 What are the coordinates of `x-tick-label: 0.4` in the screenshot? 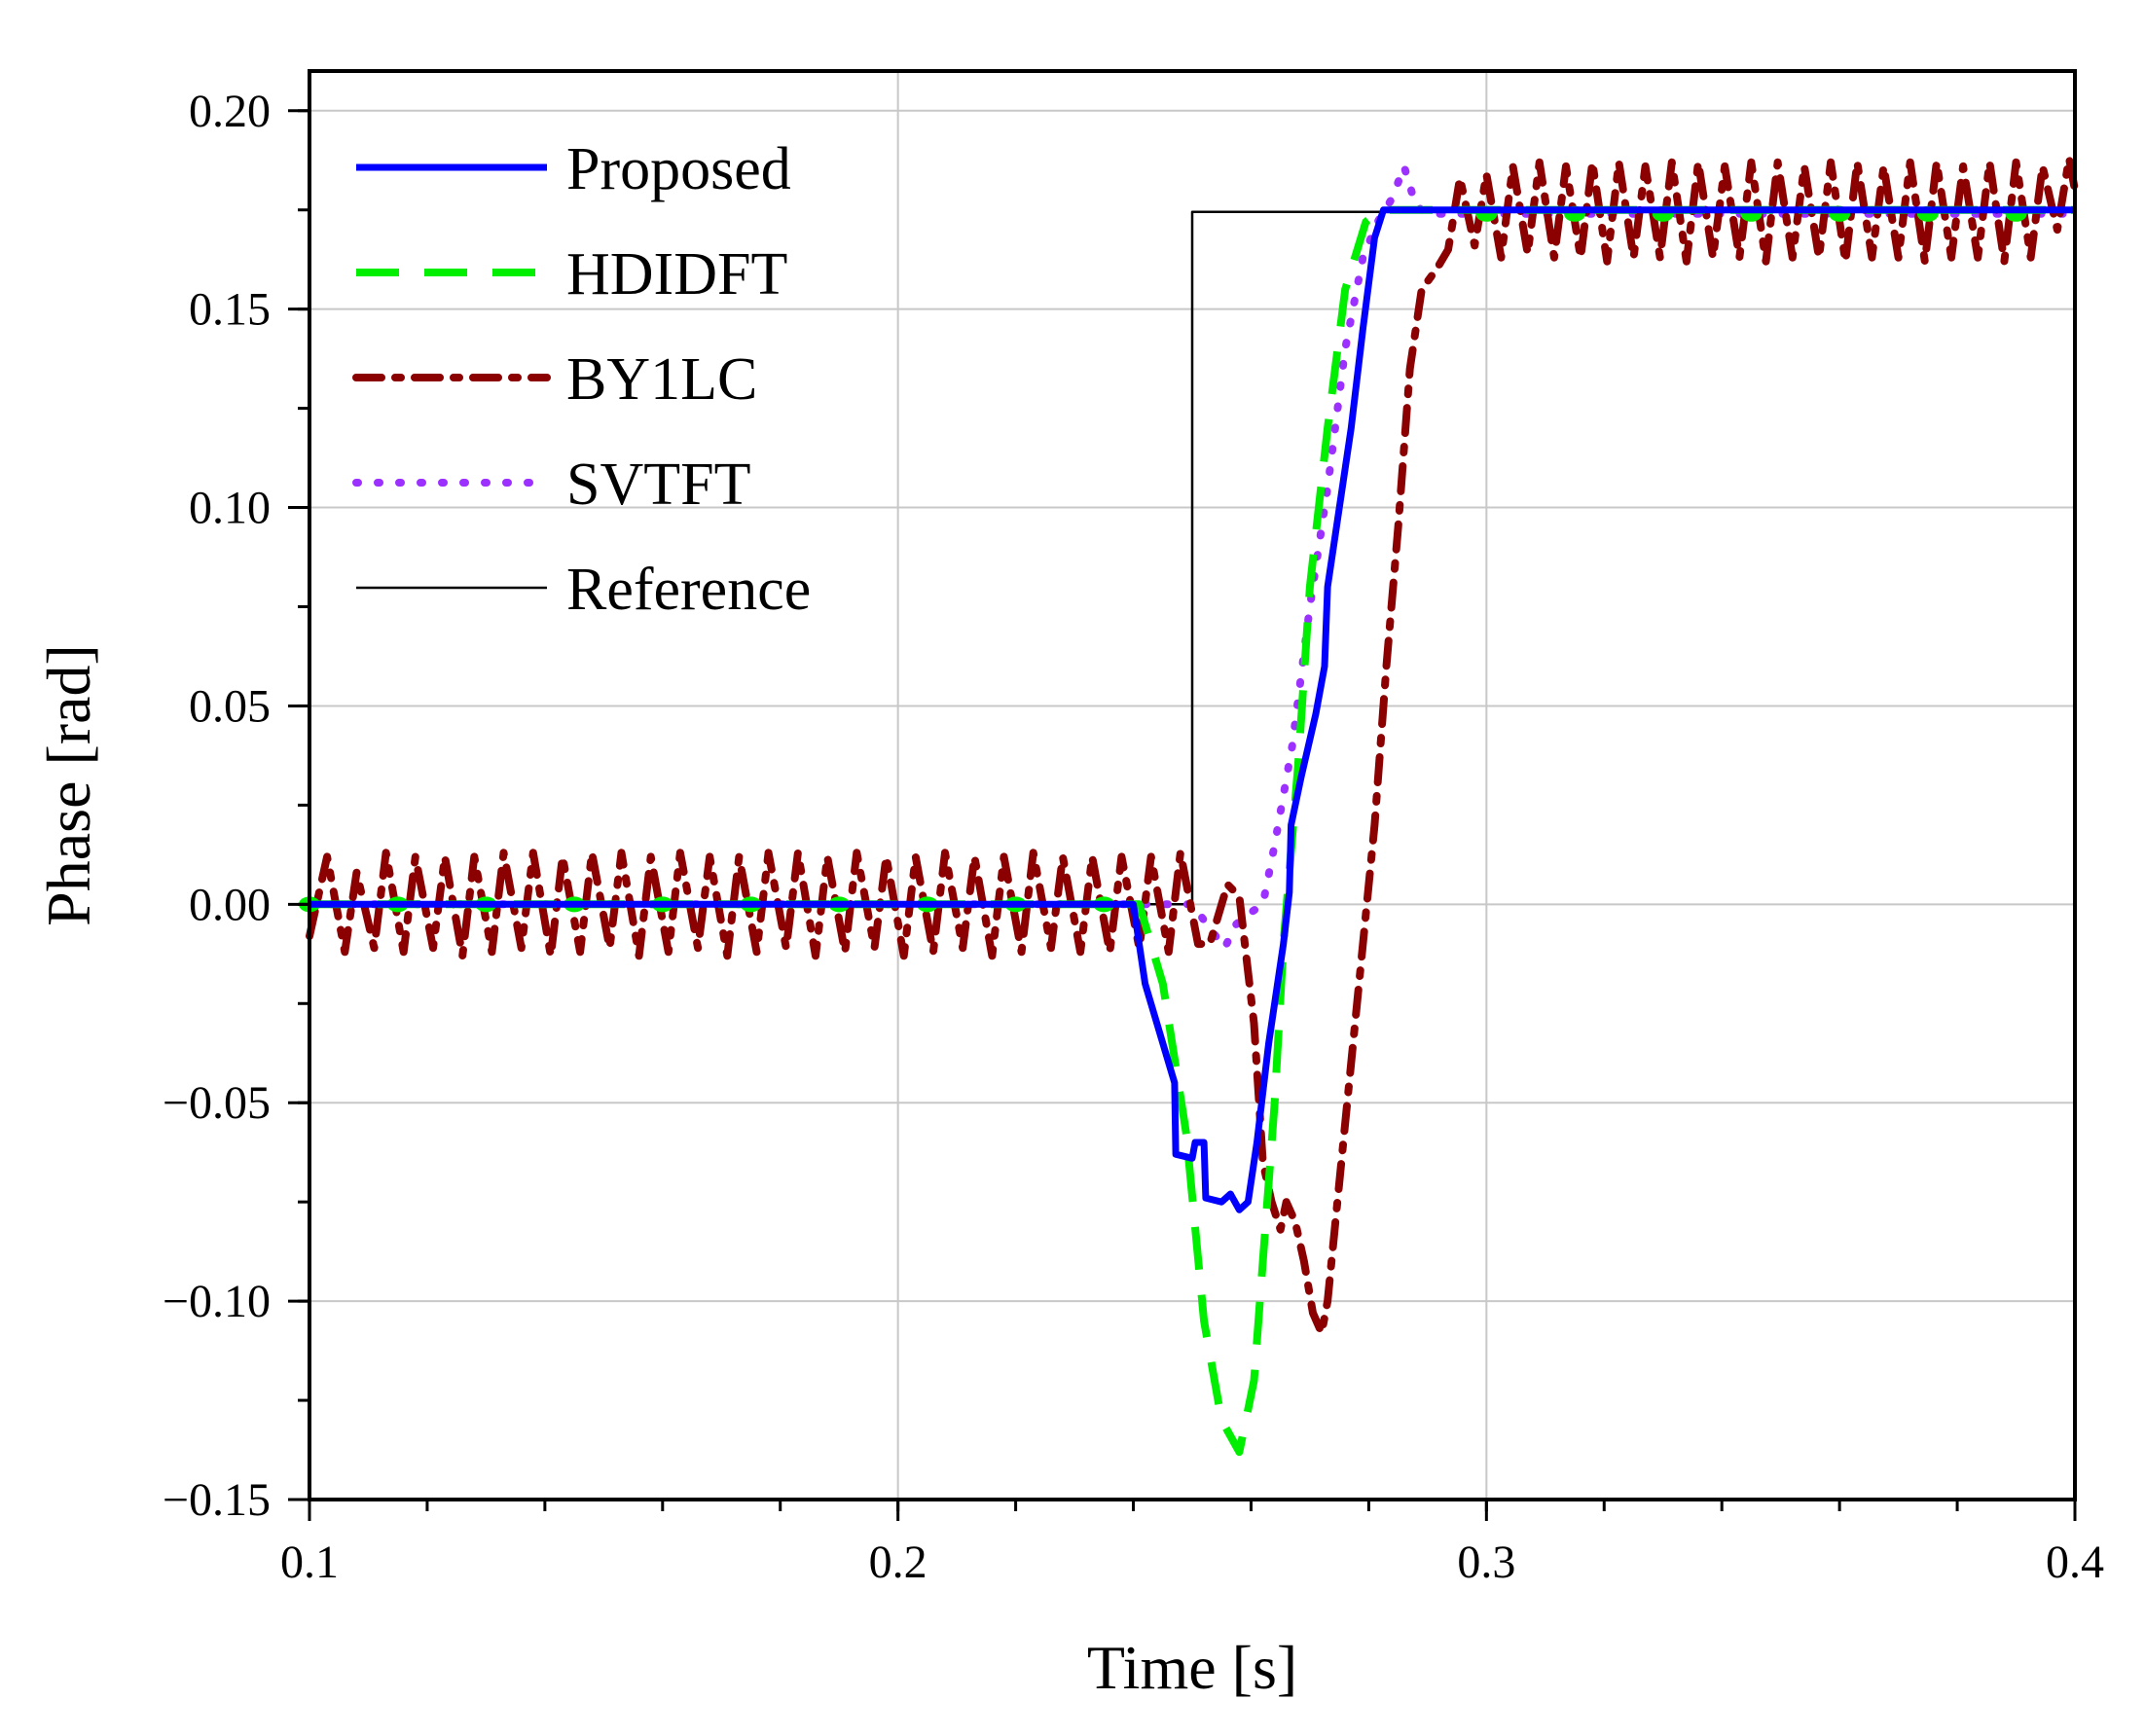 It's located at (2075, 1563).